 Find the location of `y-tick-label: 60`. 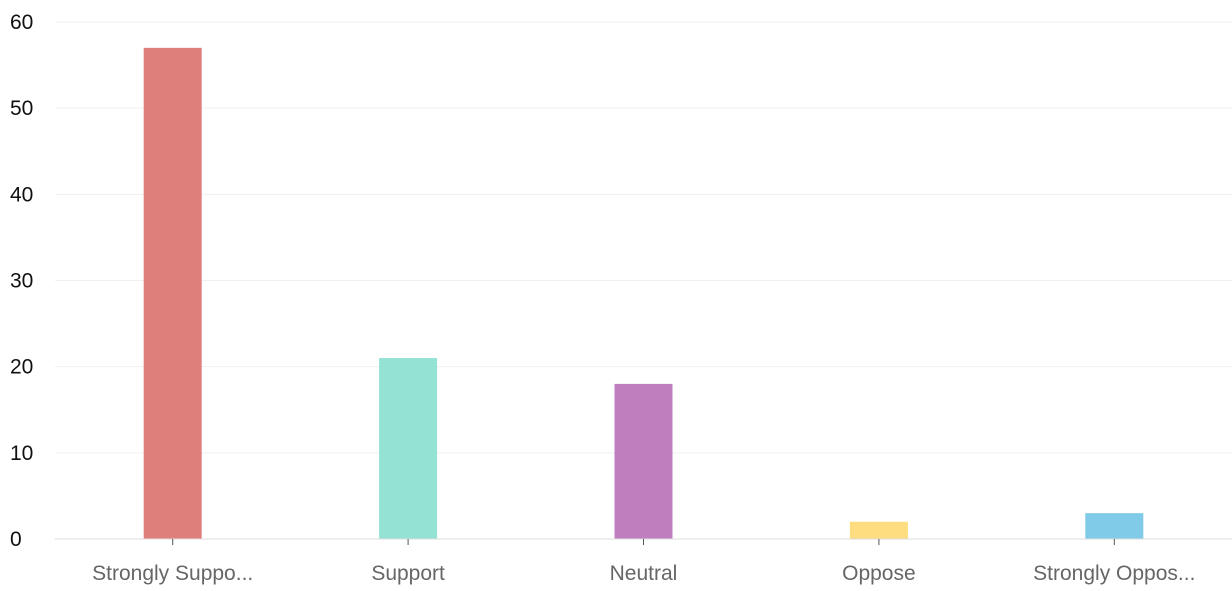

y-tick-label: 60 is located at coordinates (21, 22).